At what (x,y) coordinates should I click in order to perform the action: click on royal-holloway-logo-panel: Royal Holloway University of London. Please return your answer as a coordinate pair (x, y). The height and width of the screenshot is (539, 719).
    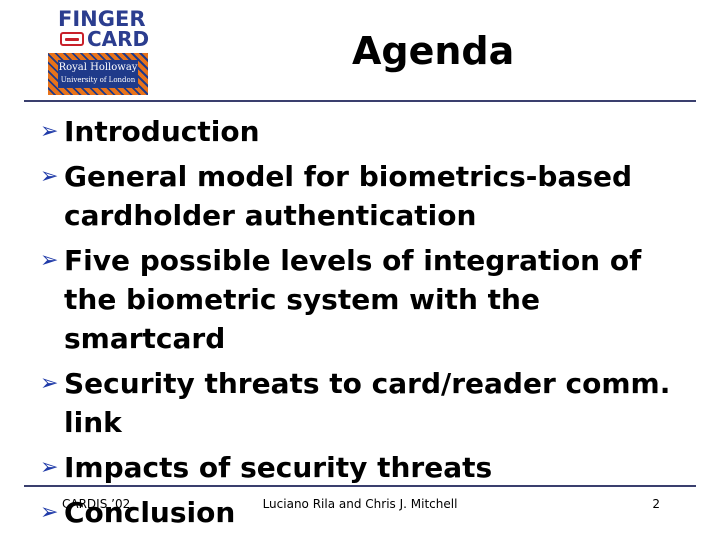
    Looking at the image, I should click on (98, 74).